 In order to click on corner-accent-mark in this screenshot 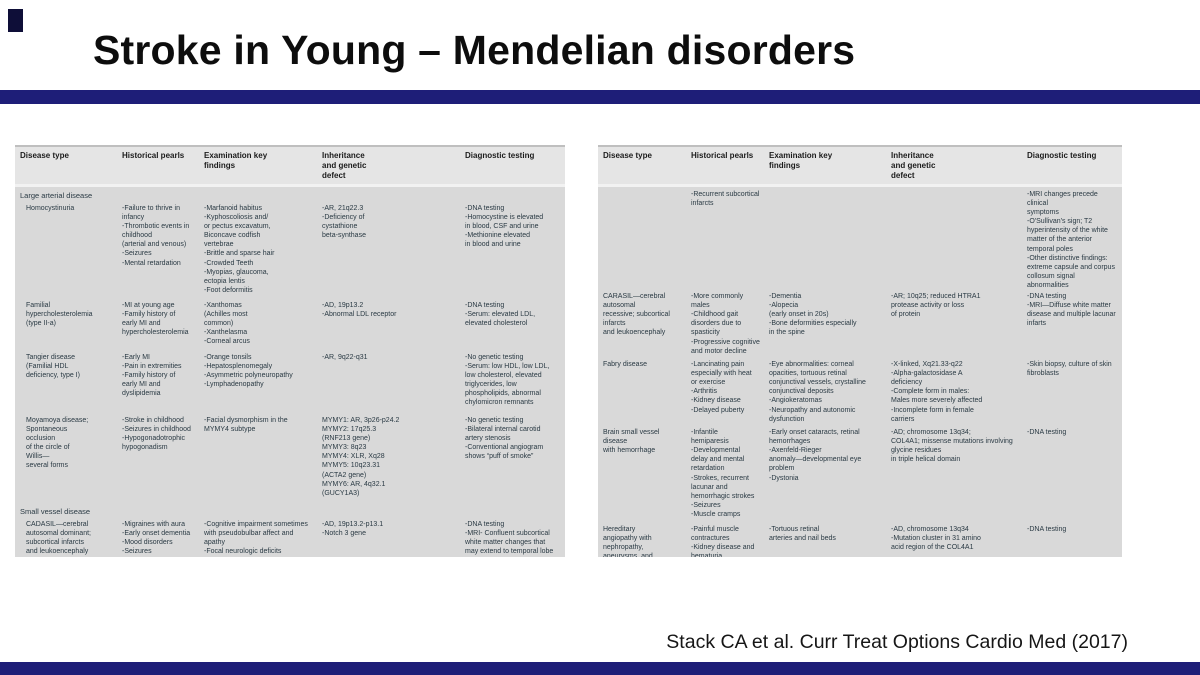, I will do `click(15, 20)`.